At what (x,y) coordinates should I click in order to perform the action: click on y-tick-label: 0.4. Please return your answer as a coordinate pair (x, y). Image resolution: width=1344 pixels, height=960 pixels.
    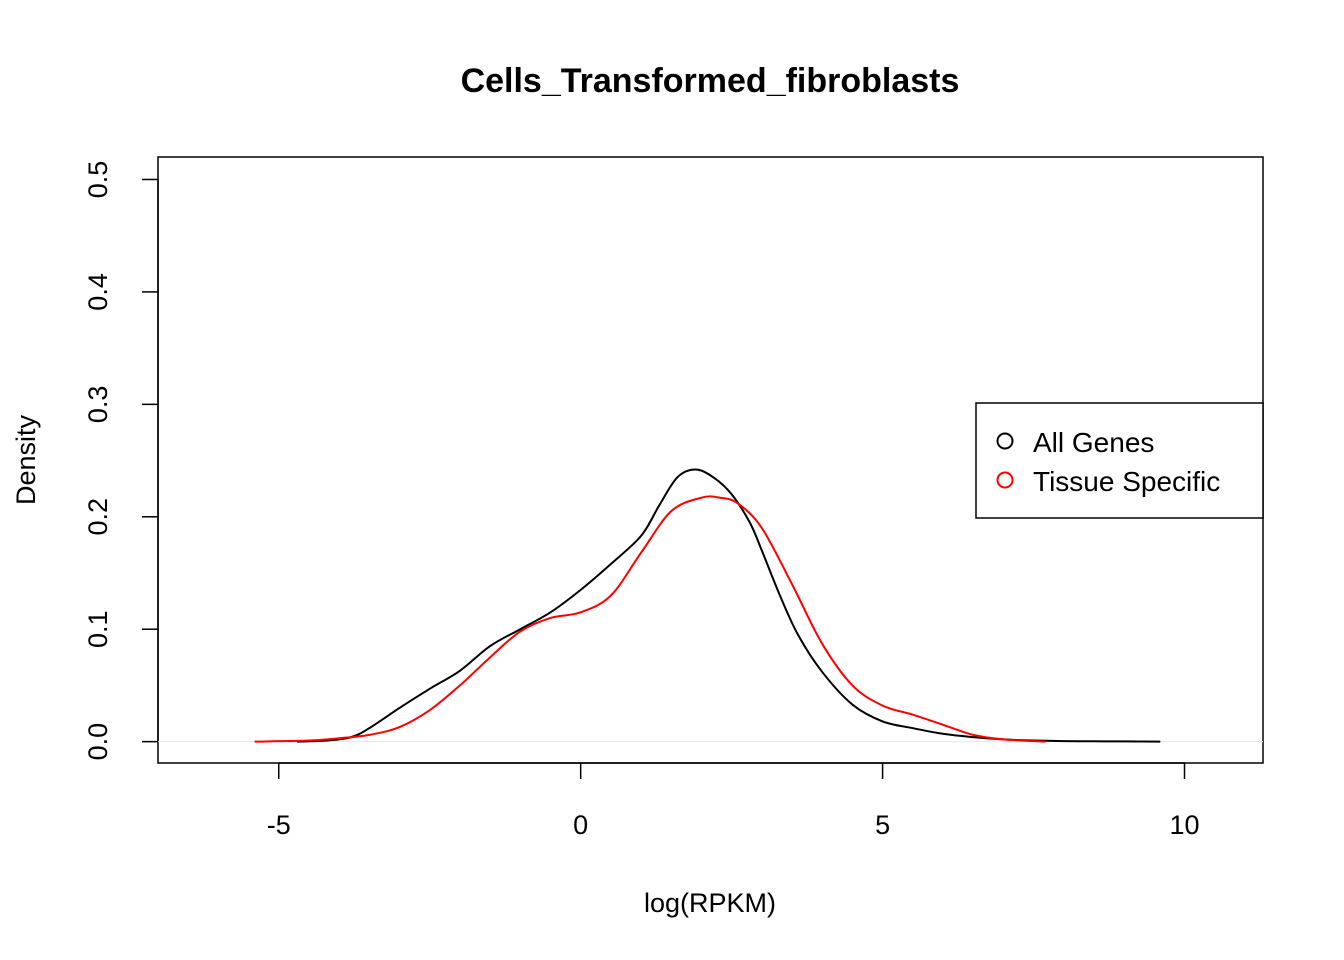
    Looking at the image, I should click on (98, 292).